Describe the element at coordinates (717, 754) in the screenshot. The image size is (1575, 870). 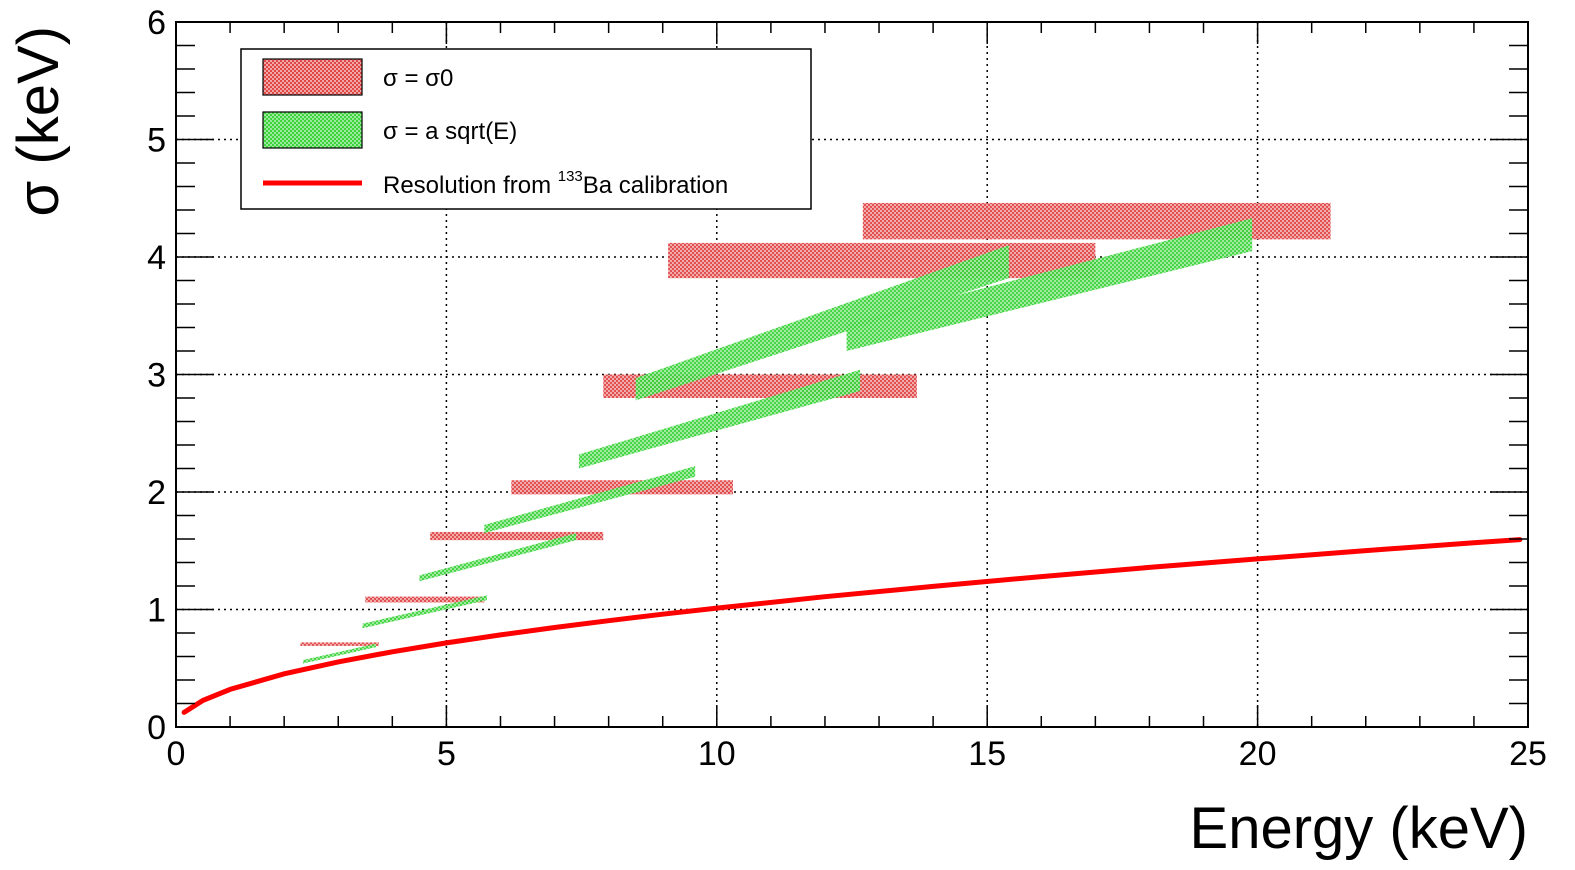
I see `x-tick-label: 10` at that location.